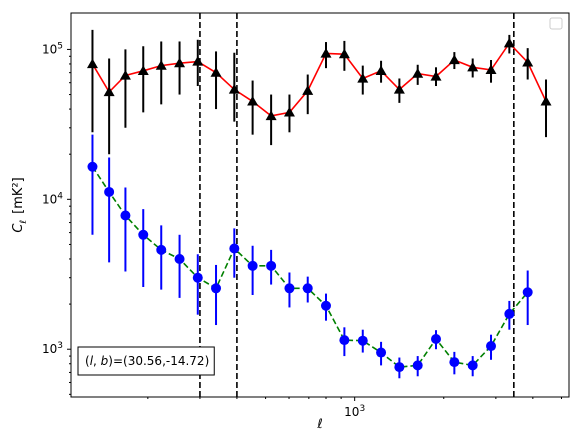  What do you see at coordinates (60, 196) in the screenshot?
I see `y-tick-label-exponent: 4` at bounding box center [60, 196].